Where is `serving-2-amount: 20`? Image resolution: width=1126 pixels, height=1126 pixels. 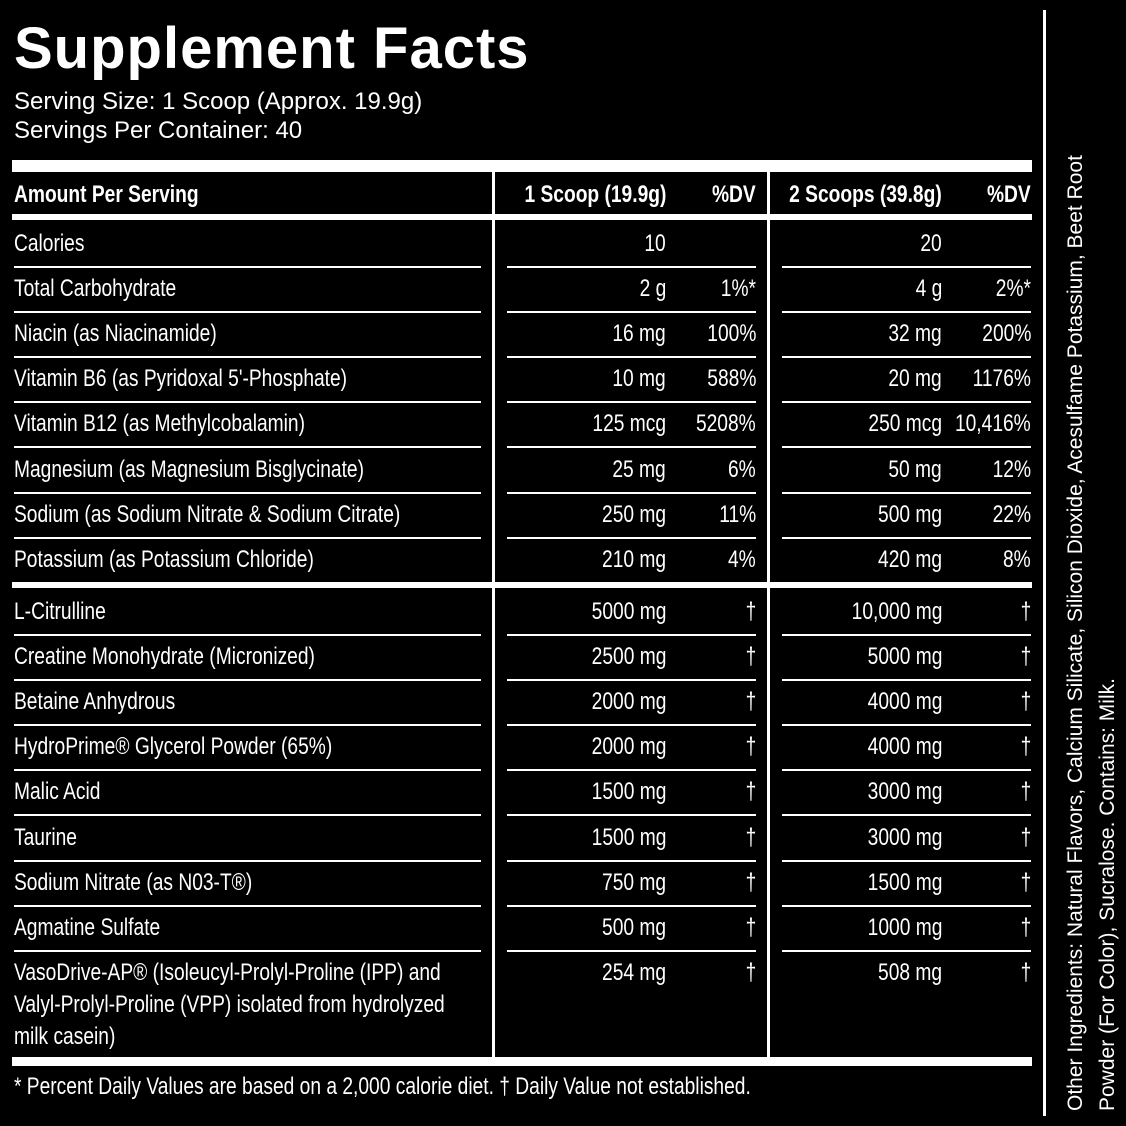 serving-2-amount: 20 is located at coordinates (931, 243).